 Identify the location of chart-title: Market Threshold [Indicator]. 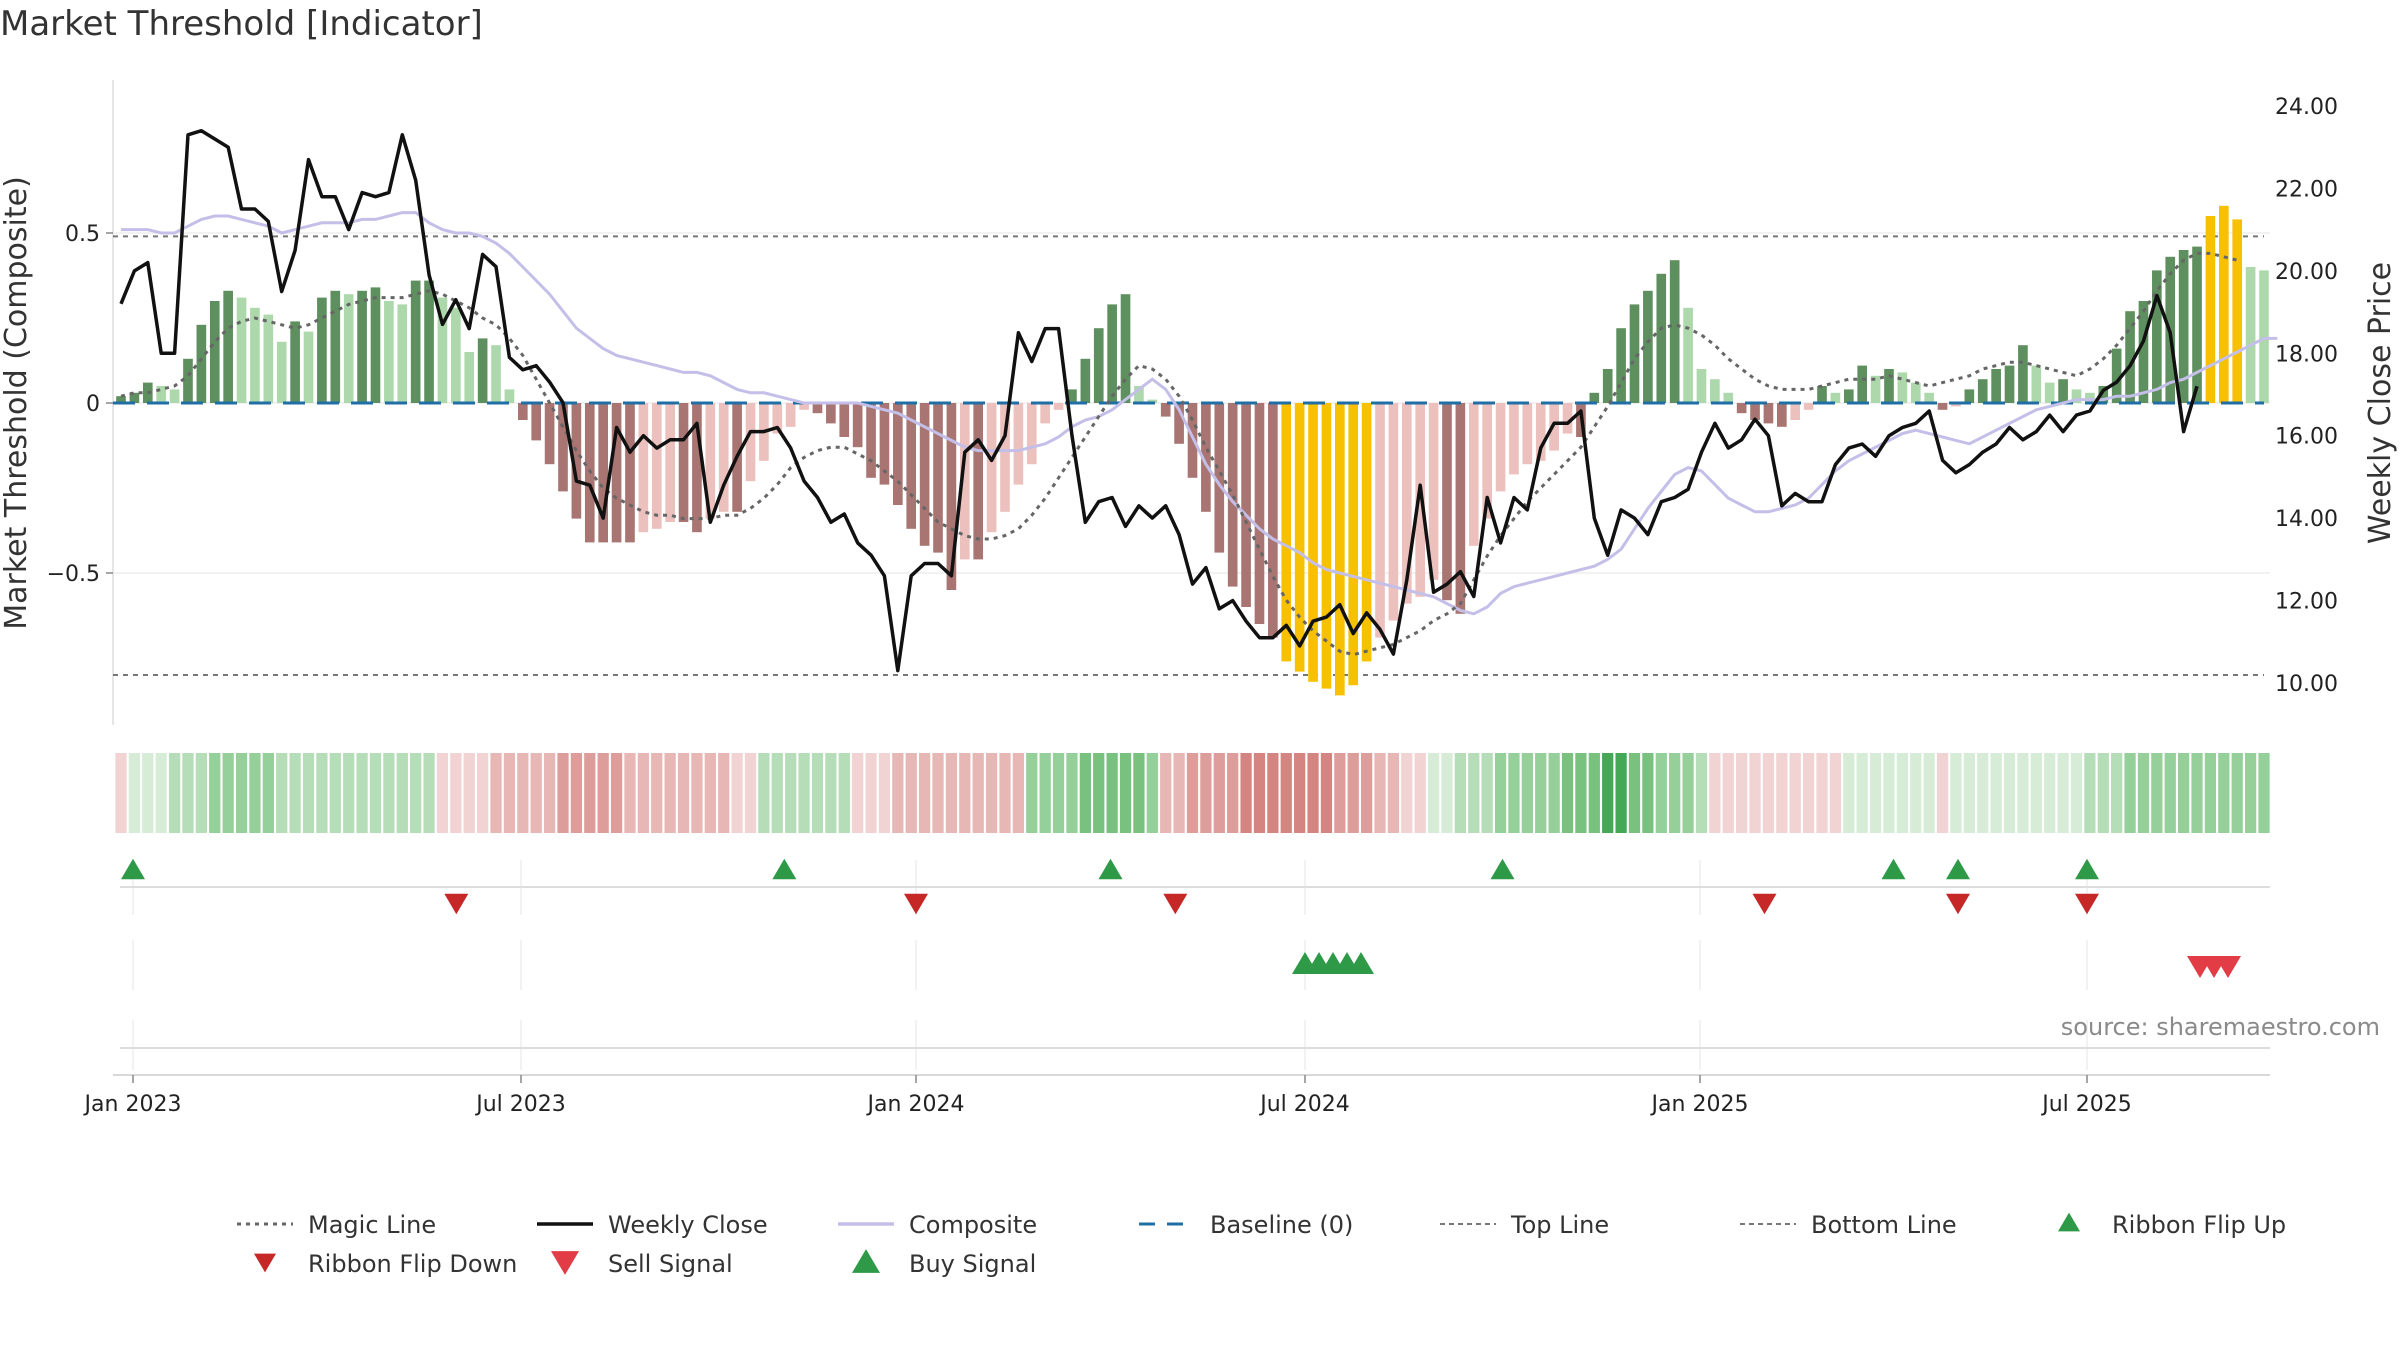
(241, 24).